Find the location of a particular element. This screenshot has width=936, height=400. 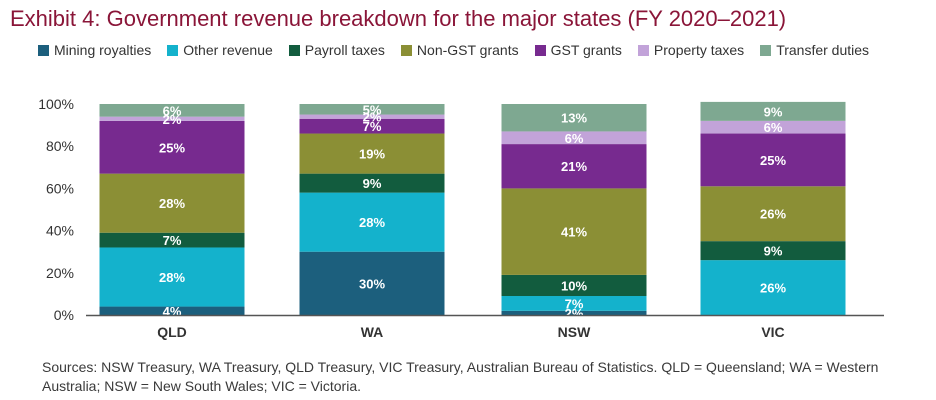

x-tick-label: WA is located at coordinates (372, 332).